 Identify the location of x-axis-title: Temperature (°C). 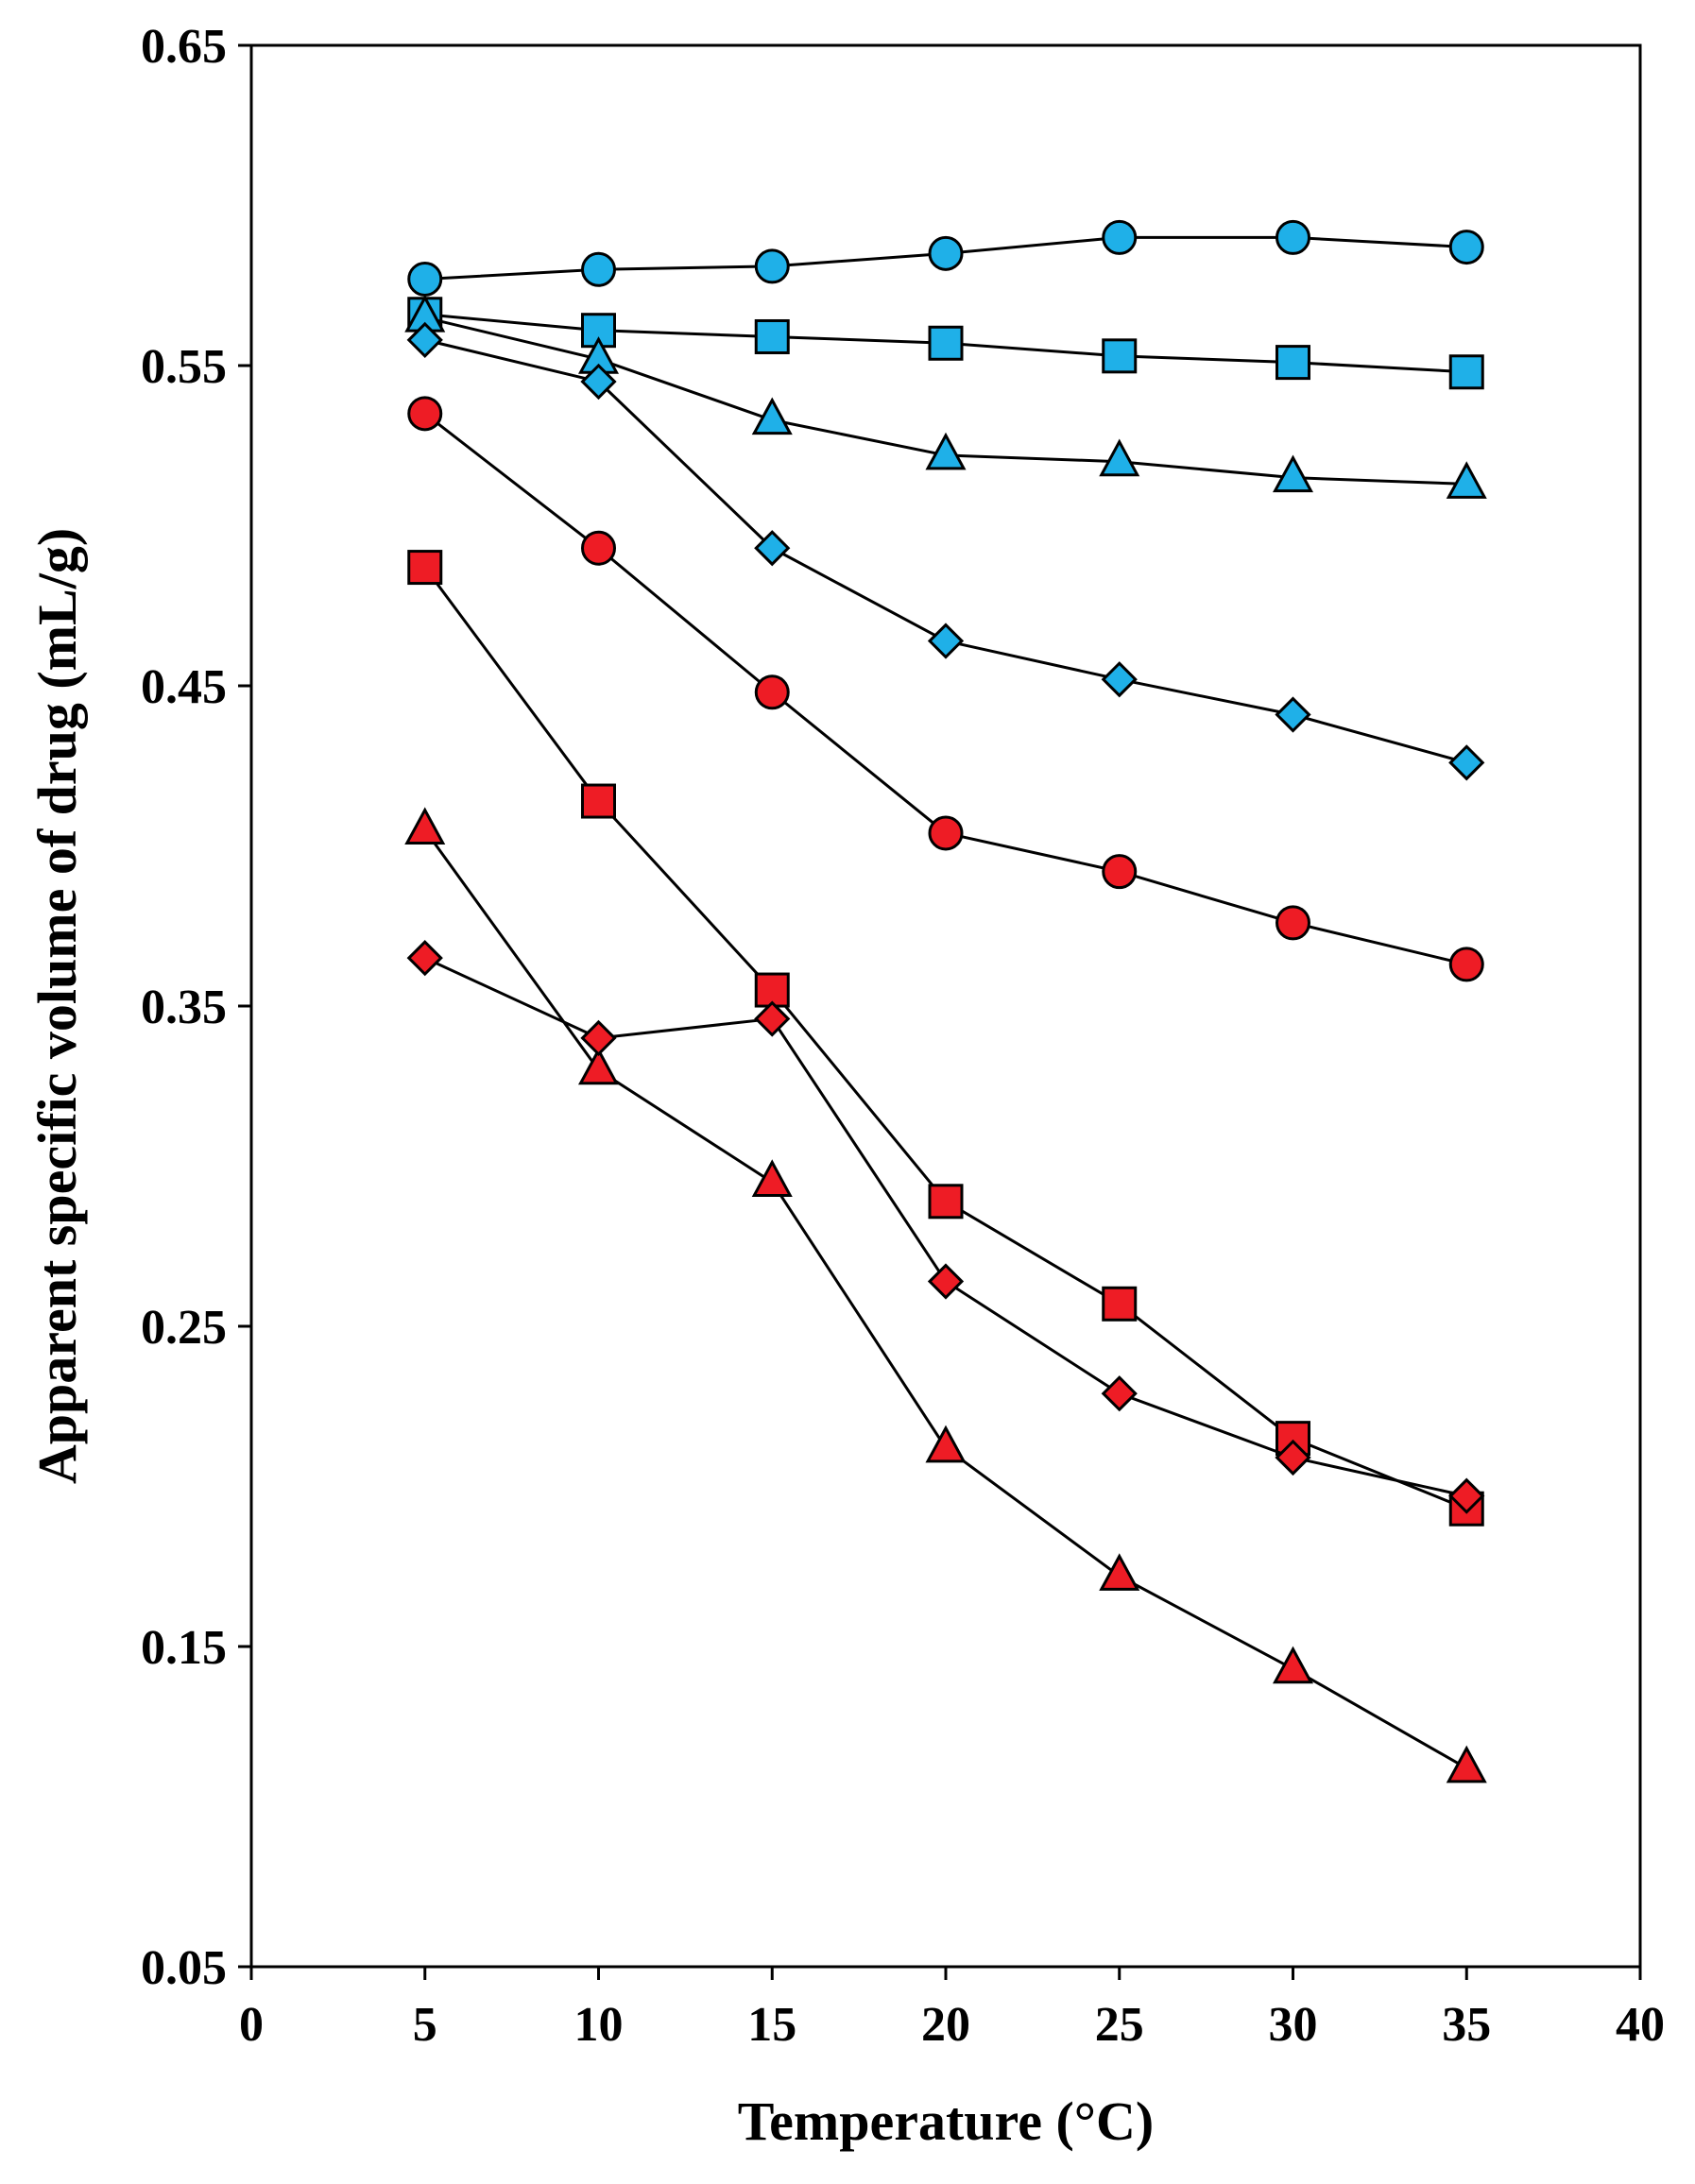
(946, 2121).